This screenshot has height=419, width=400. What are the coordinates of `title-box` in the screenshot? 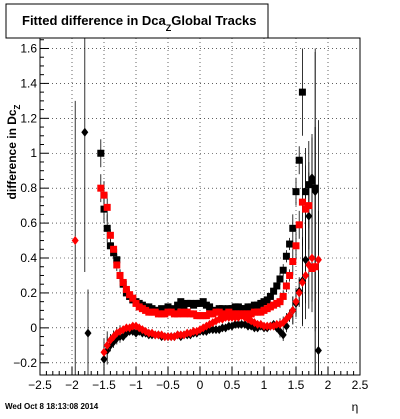 It's located at (137, 21).